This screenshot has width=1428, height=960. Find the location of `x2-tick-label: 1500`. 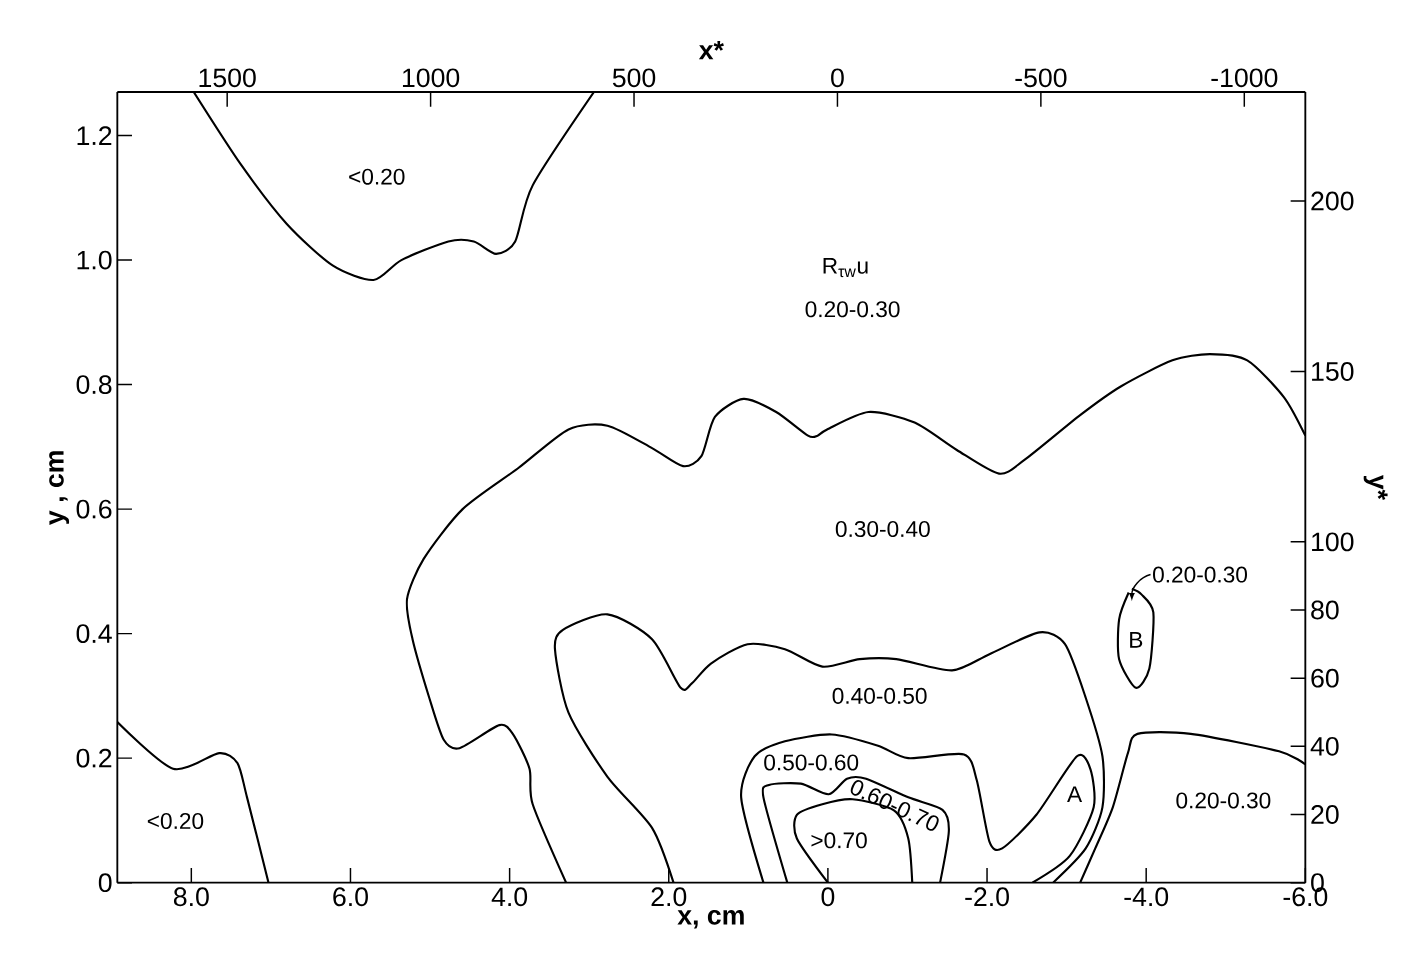

x2-tick-label: 1500 is located at coordinates (227, 78).